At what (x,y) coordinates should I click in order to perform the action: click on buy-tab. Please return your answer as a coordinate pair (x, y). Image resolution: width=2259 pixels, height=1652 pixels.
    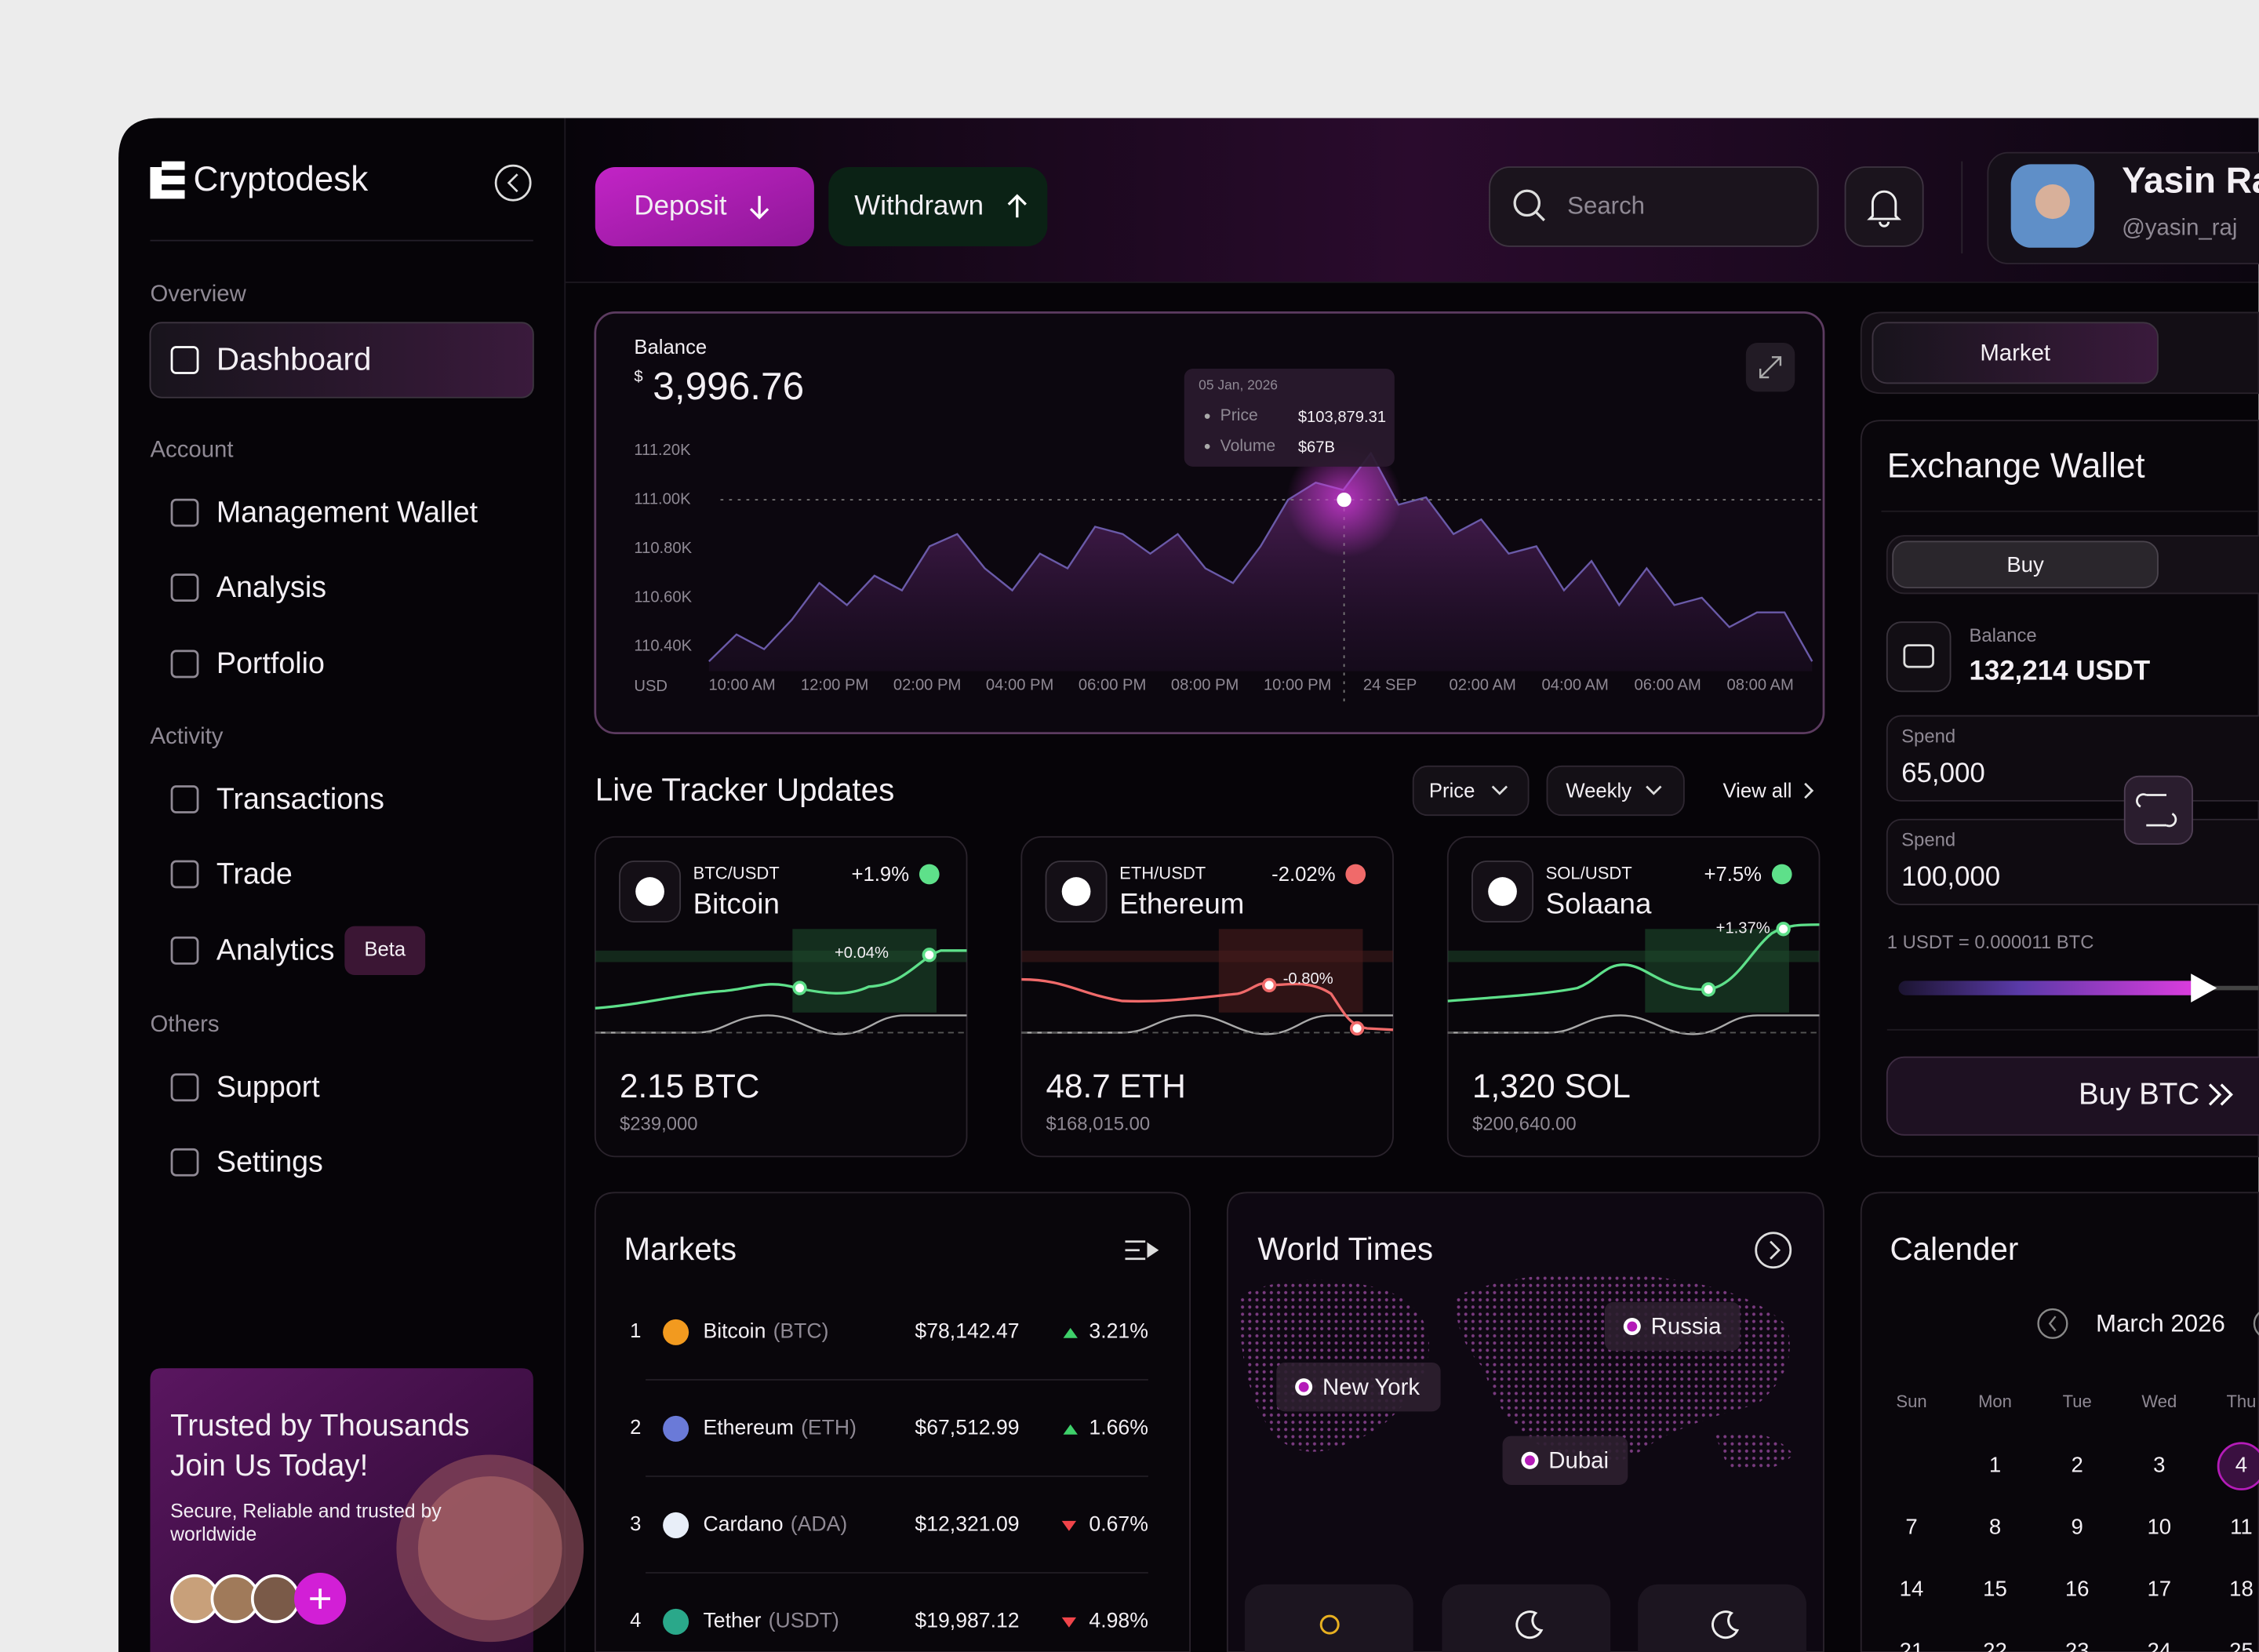
    Looking at the image, I should click on (2025, 564).